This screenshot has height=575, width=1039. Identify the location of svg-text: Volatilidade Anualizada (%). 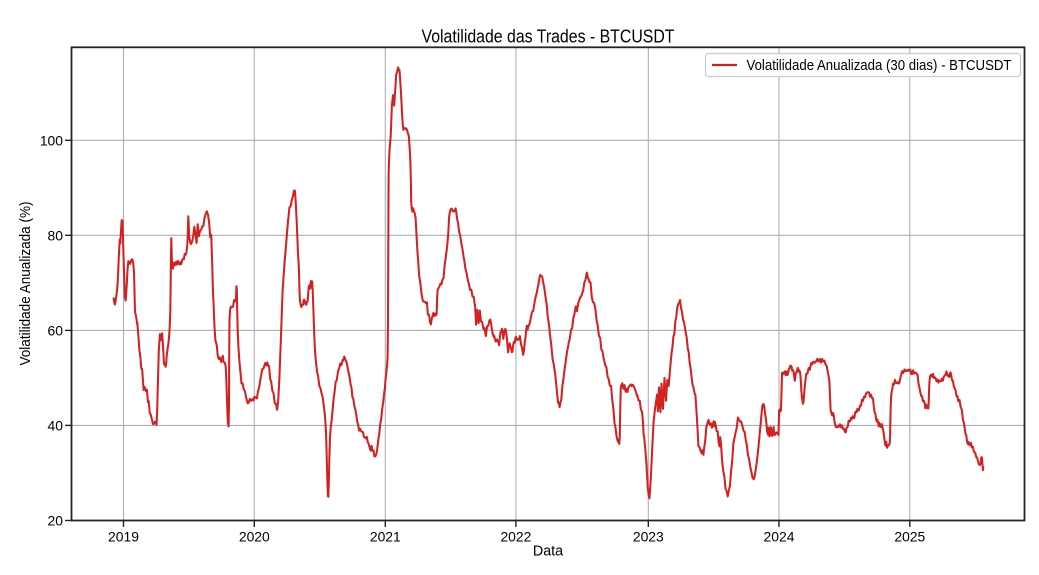
(26, 284).